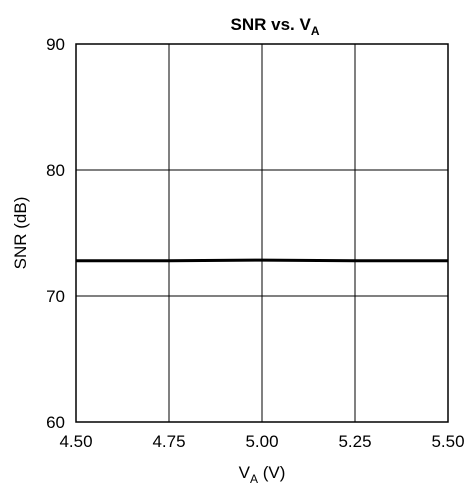 This screenshot has height=492, width=471. What do you see at coordinates (168, 441) in the screenshot?
I see `x-tick-label: 4.75` at bounding box center [168, 441].